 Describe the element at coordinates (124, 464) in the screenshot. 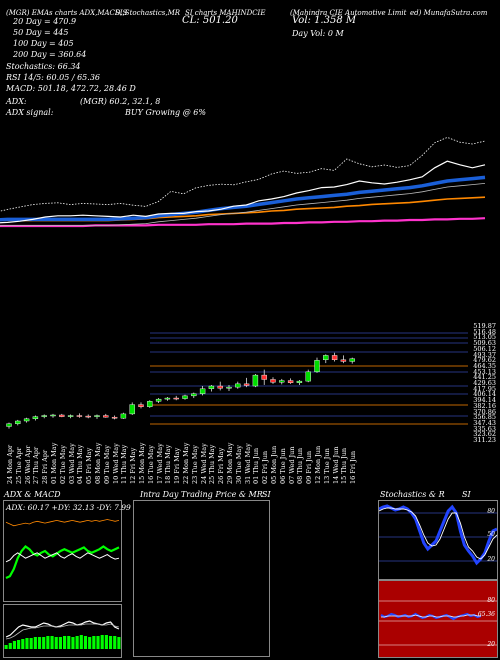

I see `date-tick-label: 11 Thu May` at that location.